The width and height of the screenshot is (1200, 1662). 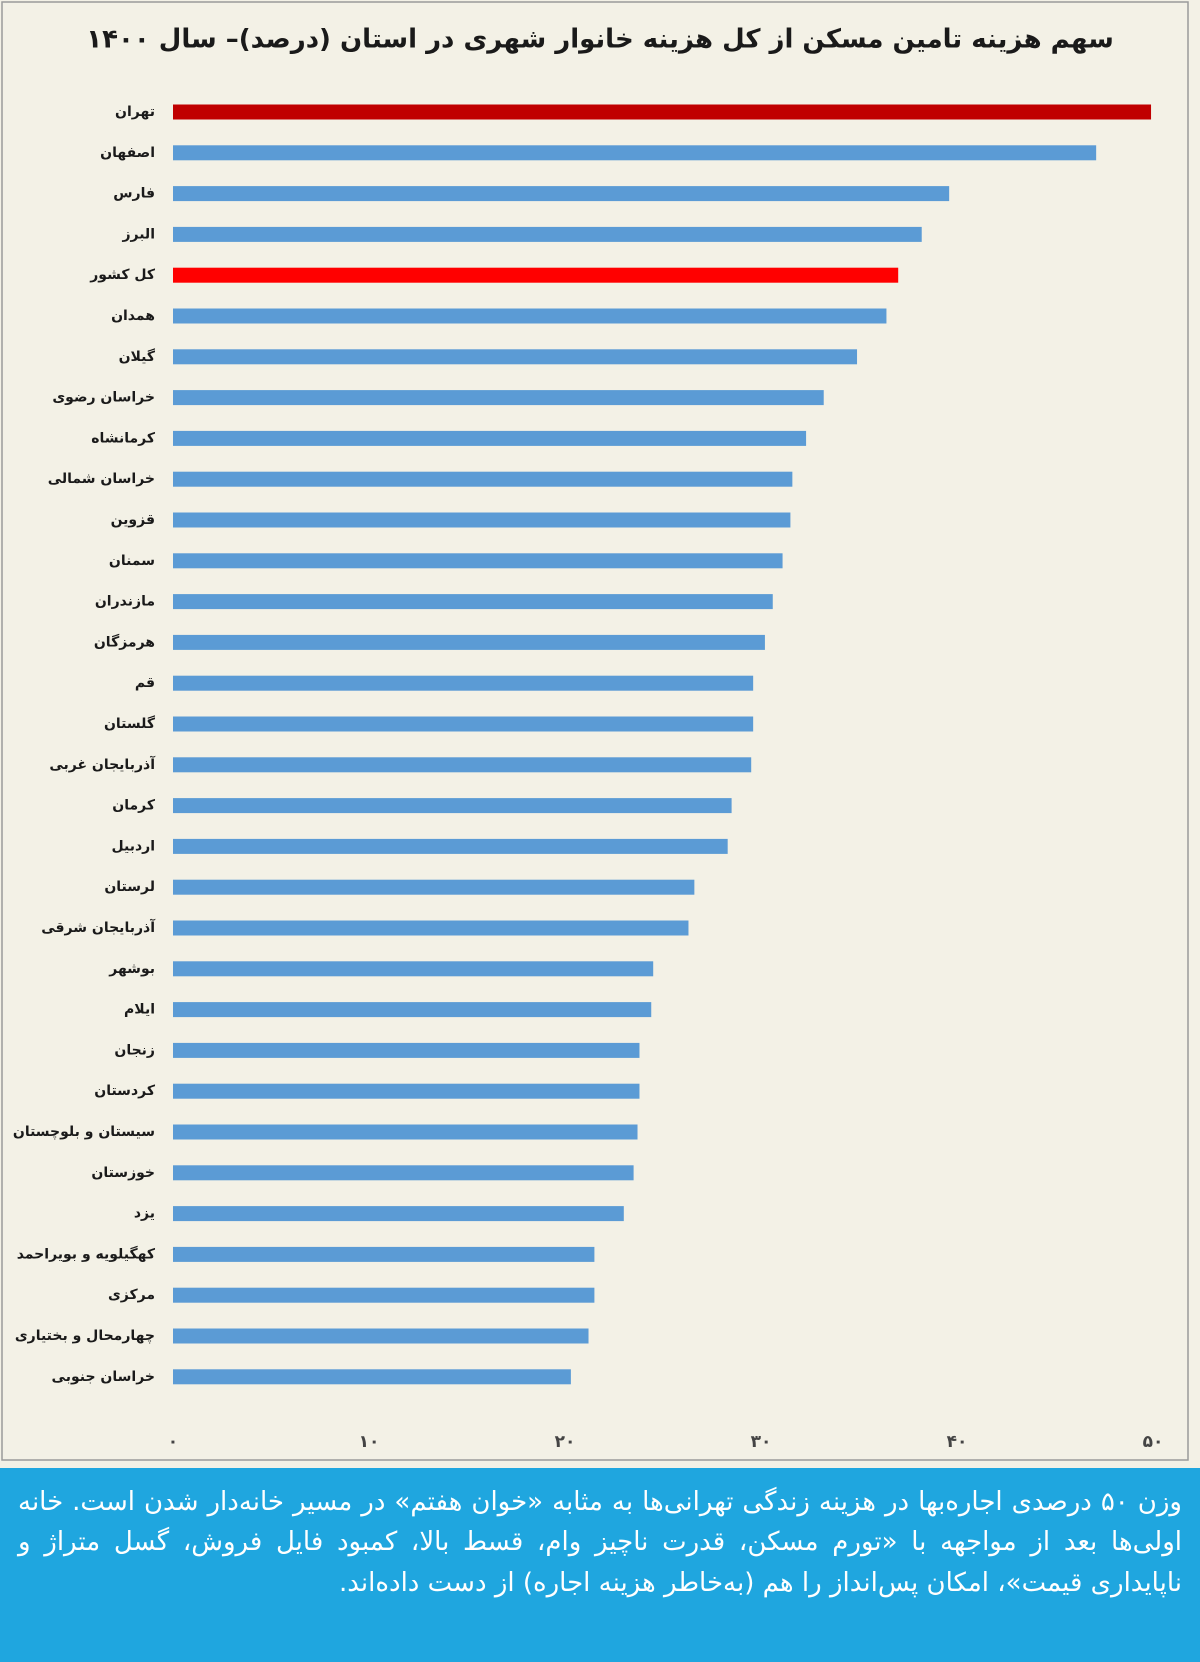 I want to click on x-tick-label: ۰, so click(x=173, y=1442).